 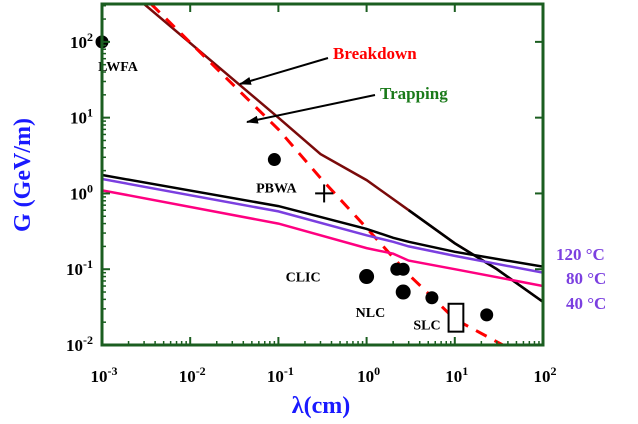 What do you see at coordinates (545, 375) in the screenshot?
I see `x-tick-label: 10²` at bounding box center [545, 375].